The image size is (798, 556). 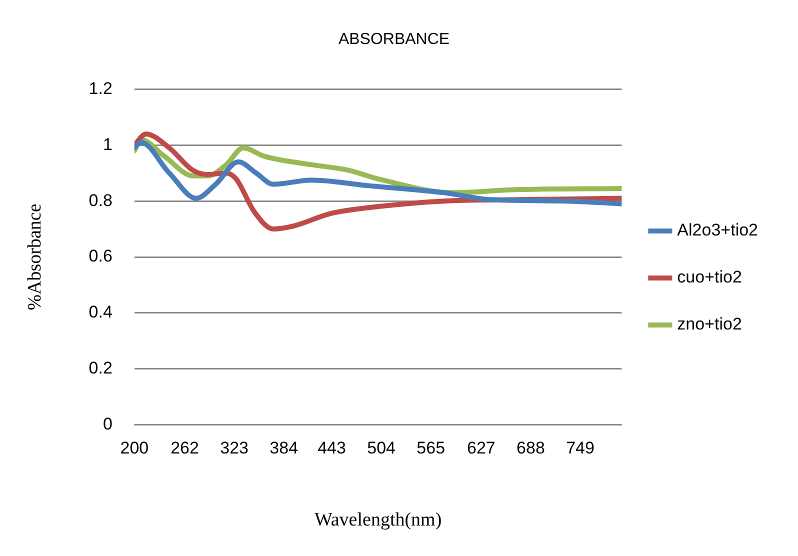 I want to click on y-tick-label: 0.4, so click(x=100, y=312).